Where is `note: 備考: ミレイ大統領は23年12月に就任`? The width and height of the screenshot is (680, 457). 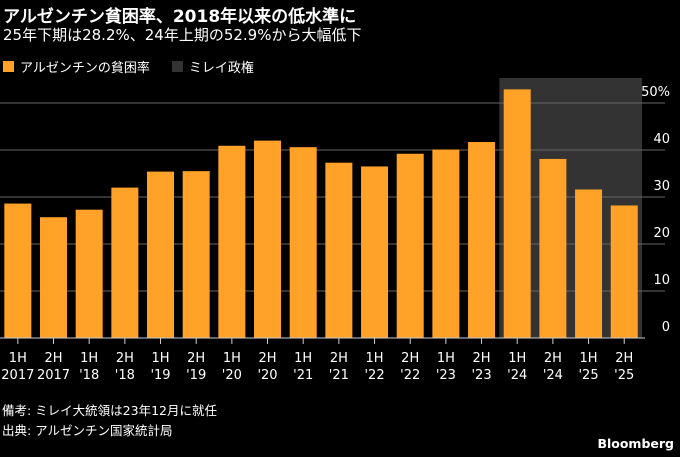 note: 備考: ミレイ大統領は23年12月に就任 is located at coordinates (109, 410).